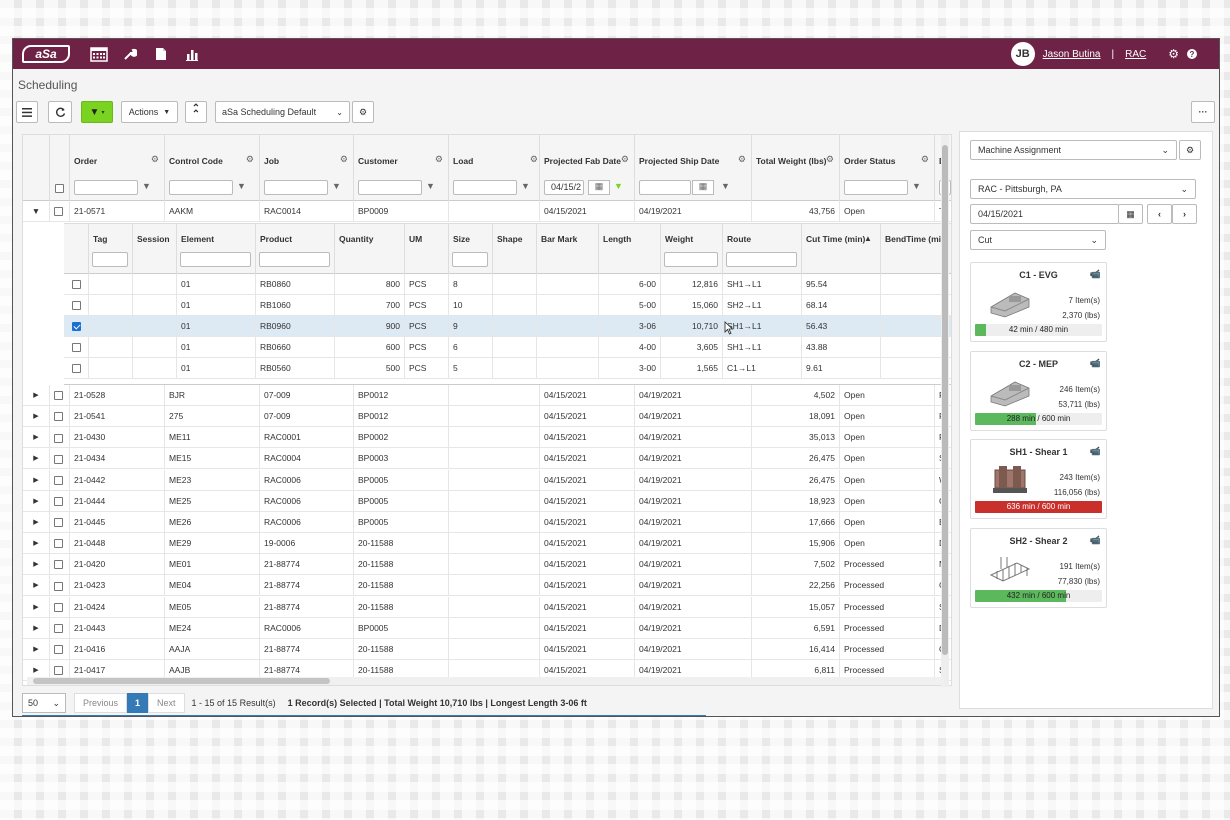  Describe the element at coordinates (586, 168) in the screenshot. I see `col-projected-fab-date: Projected Fab Date ⚙ 04/15/2 ▦ ▼` at that location.